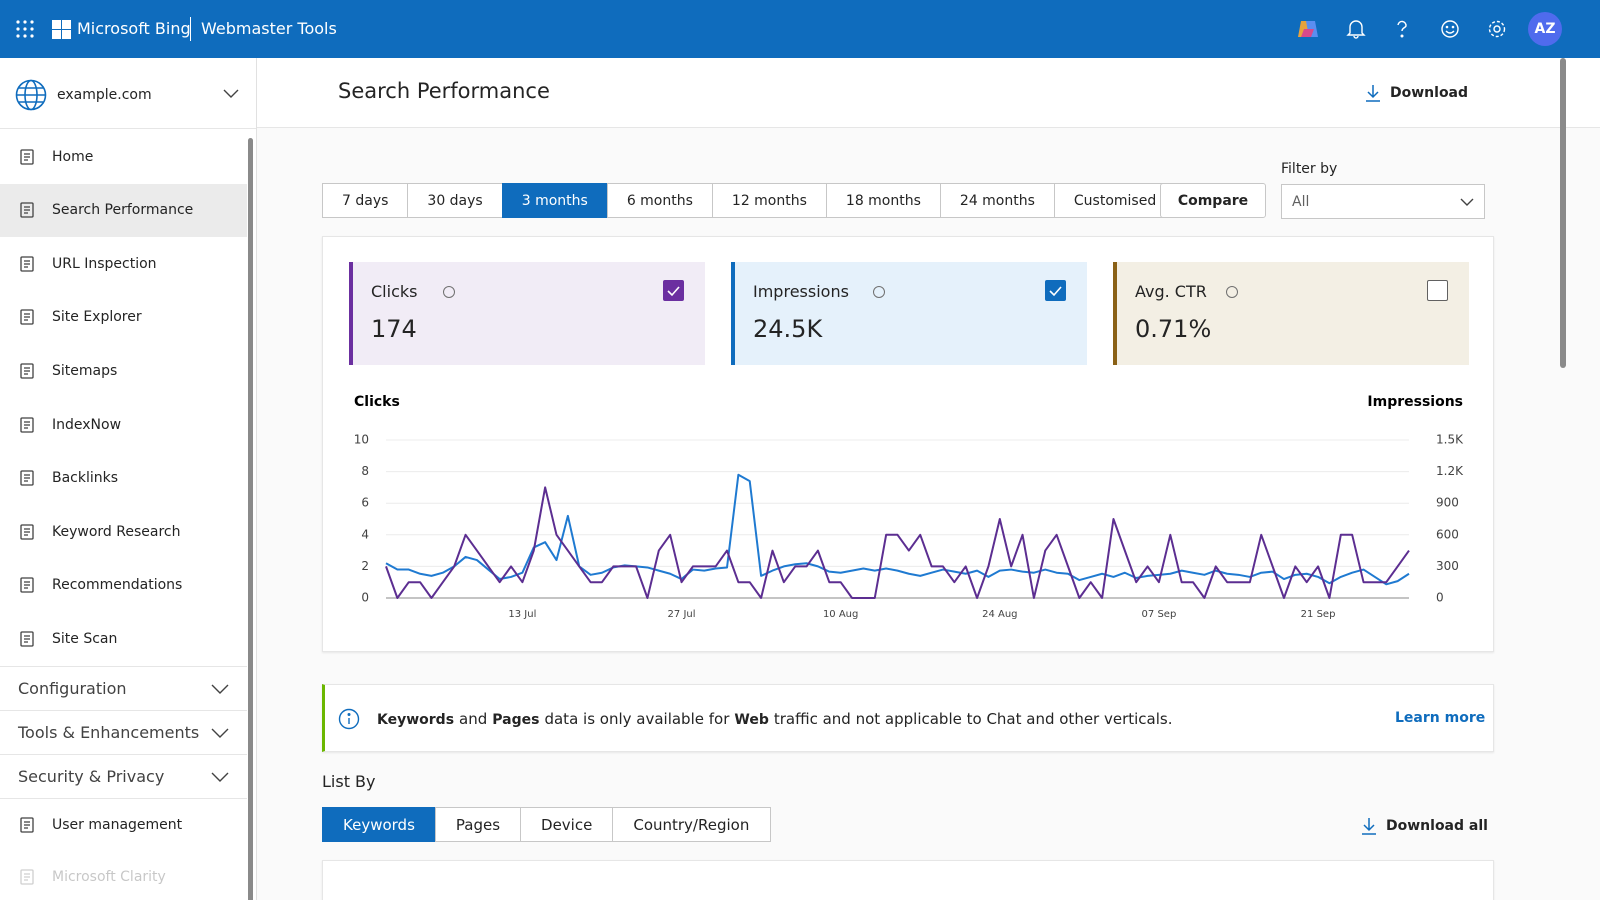 The width and height of the screenshot is (1600, 900). I want to click on nav-section: Configuration, so click(123, 688).